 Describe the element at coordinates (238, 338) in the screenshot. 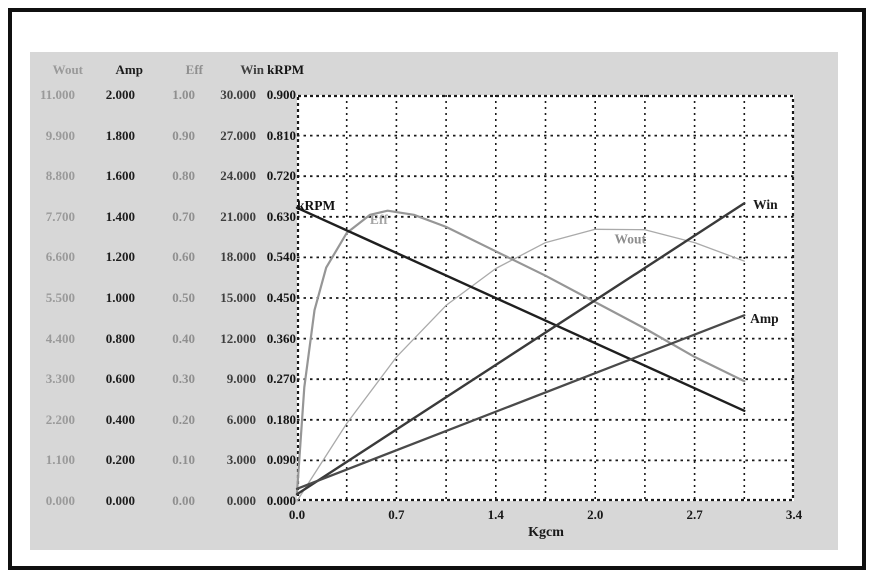

I see `table-cell: 12.000` at that location.